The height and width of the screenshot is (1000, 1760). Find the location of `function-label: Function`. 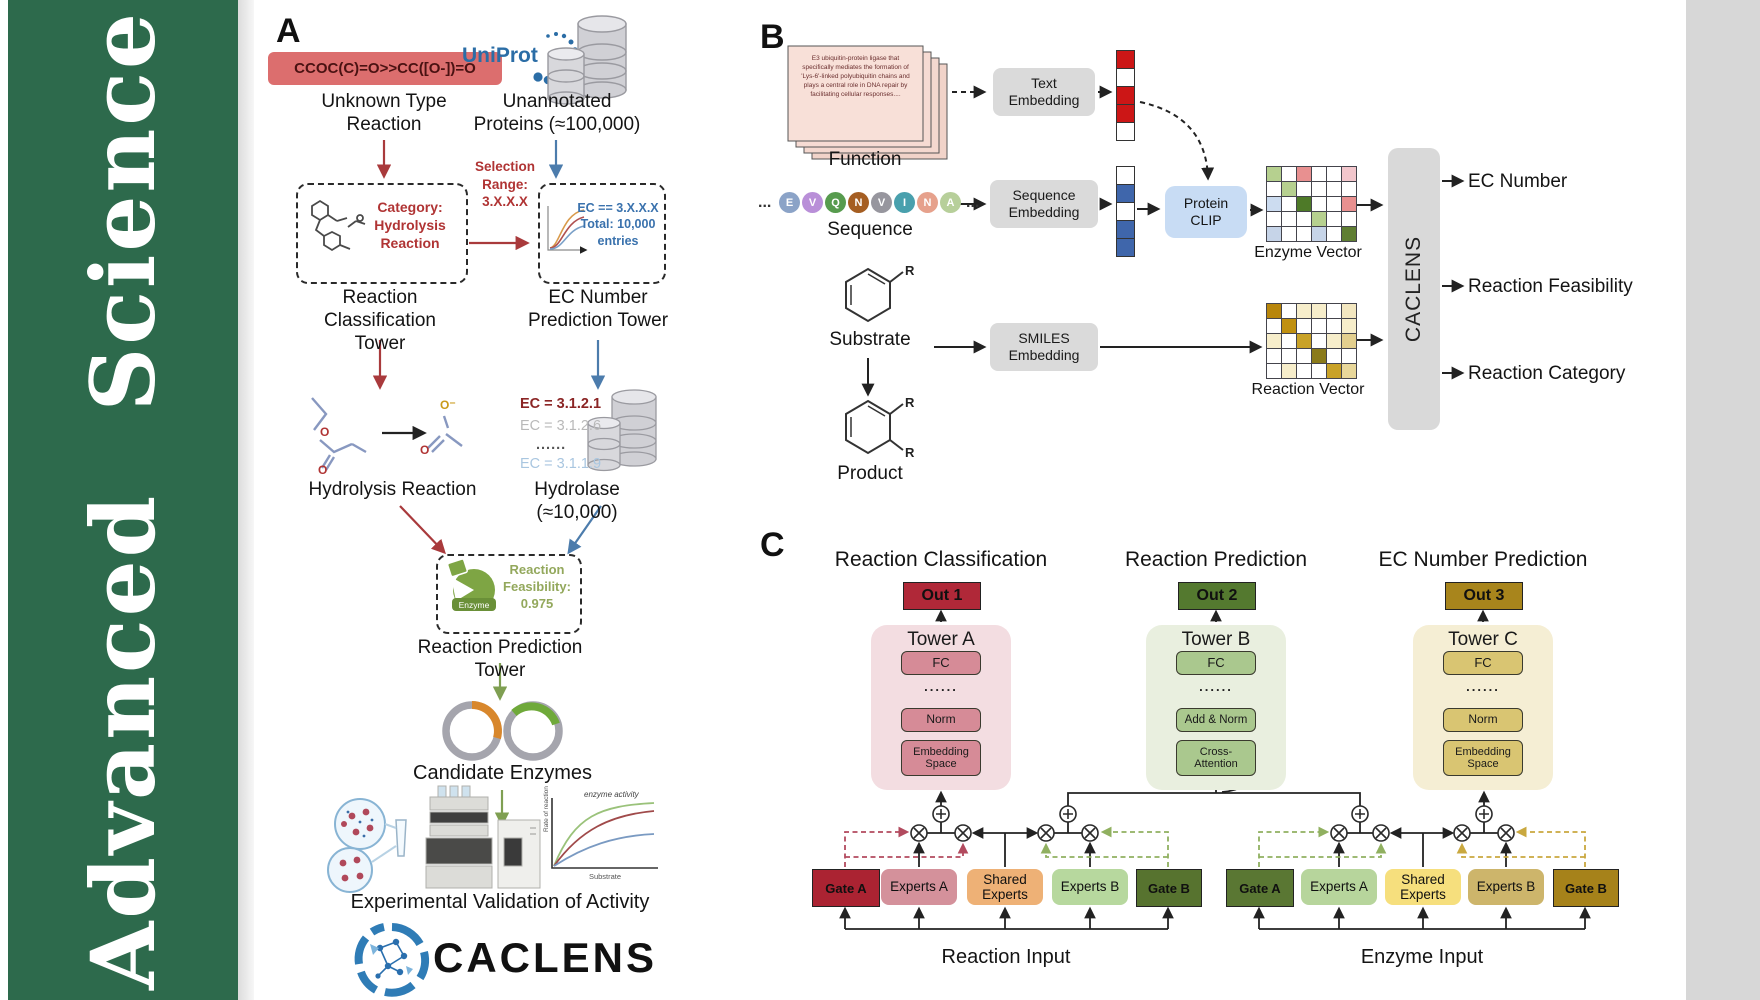

function-label: Function is located at coordinates (865, 159).